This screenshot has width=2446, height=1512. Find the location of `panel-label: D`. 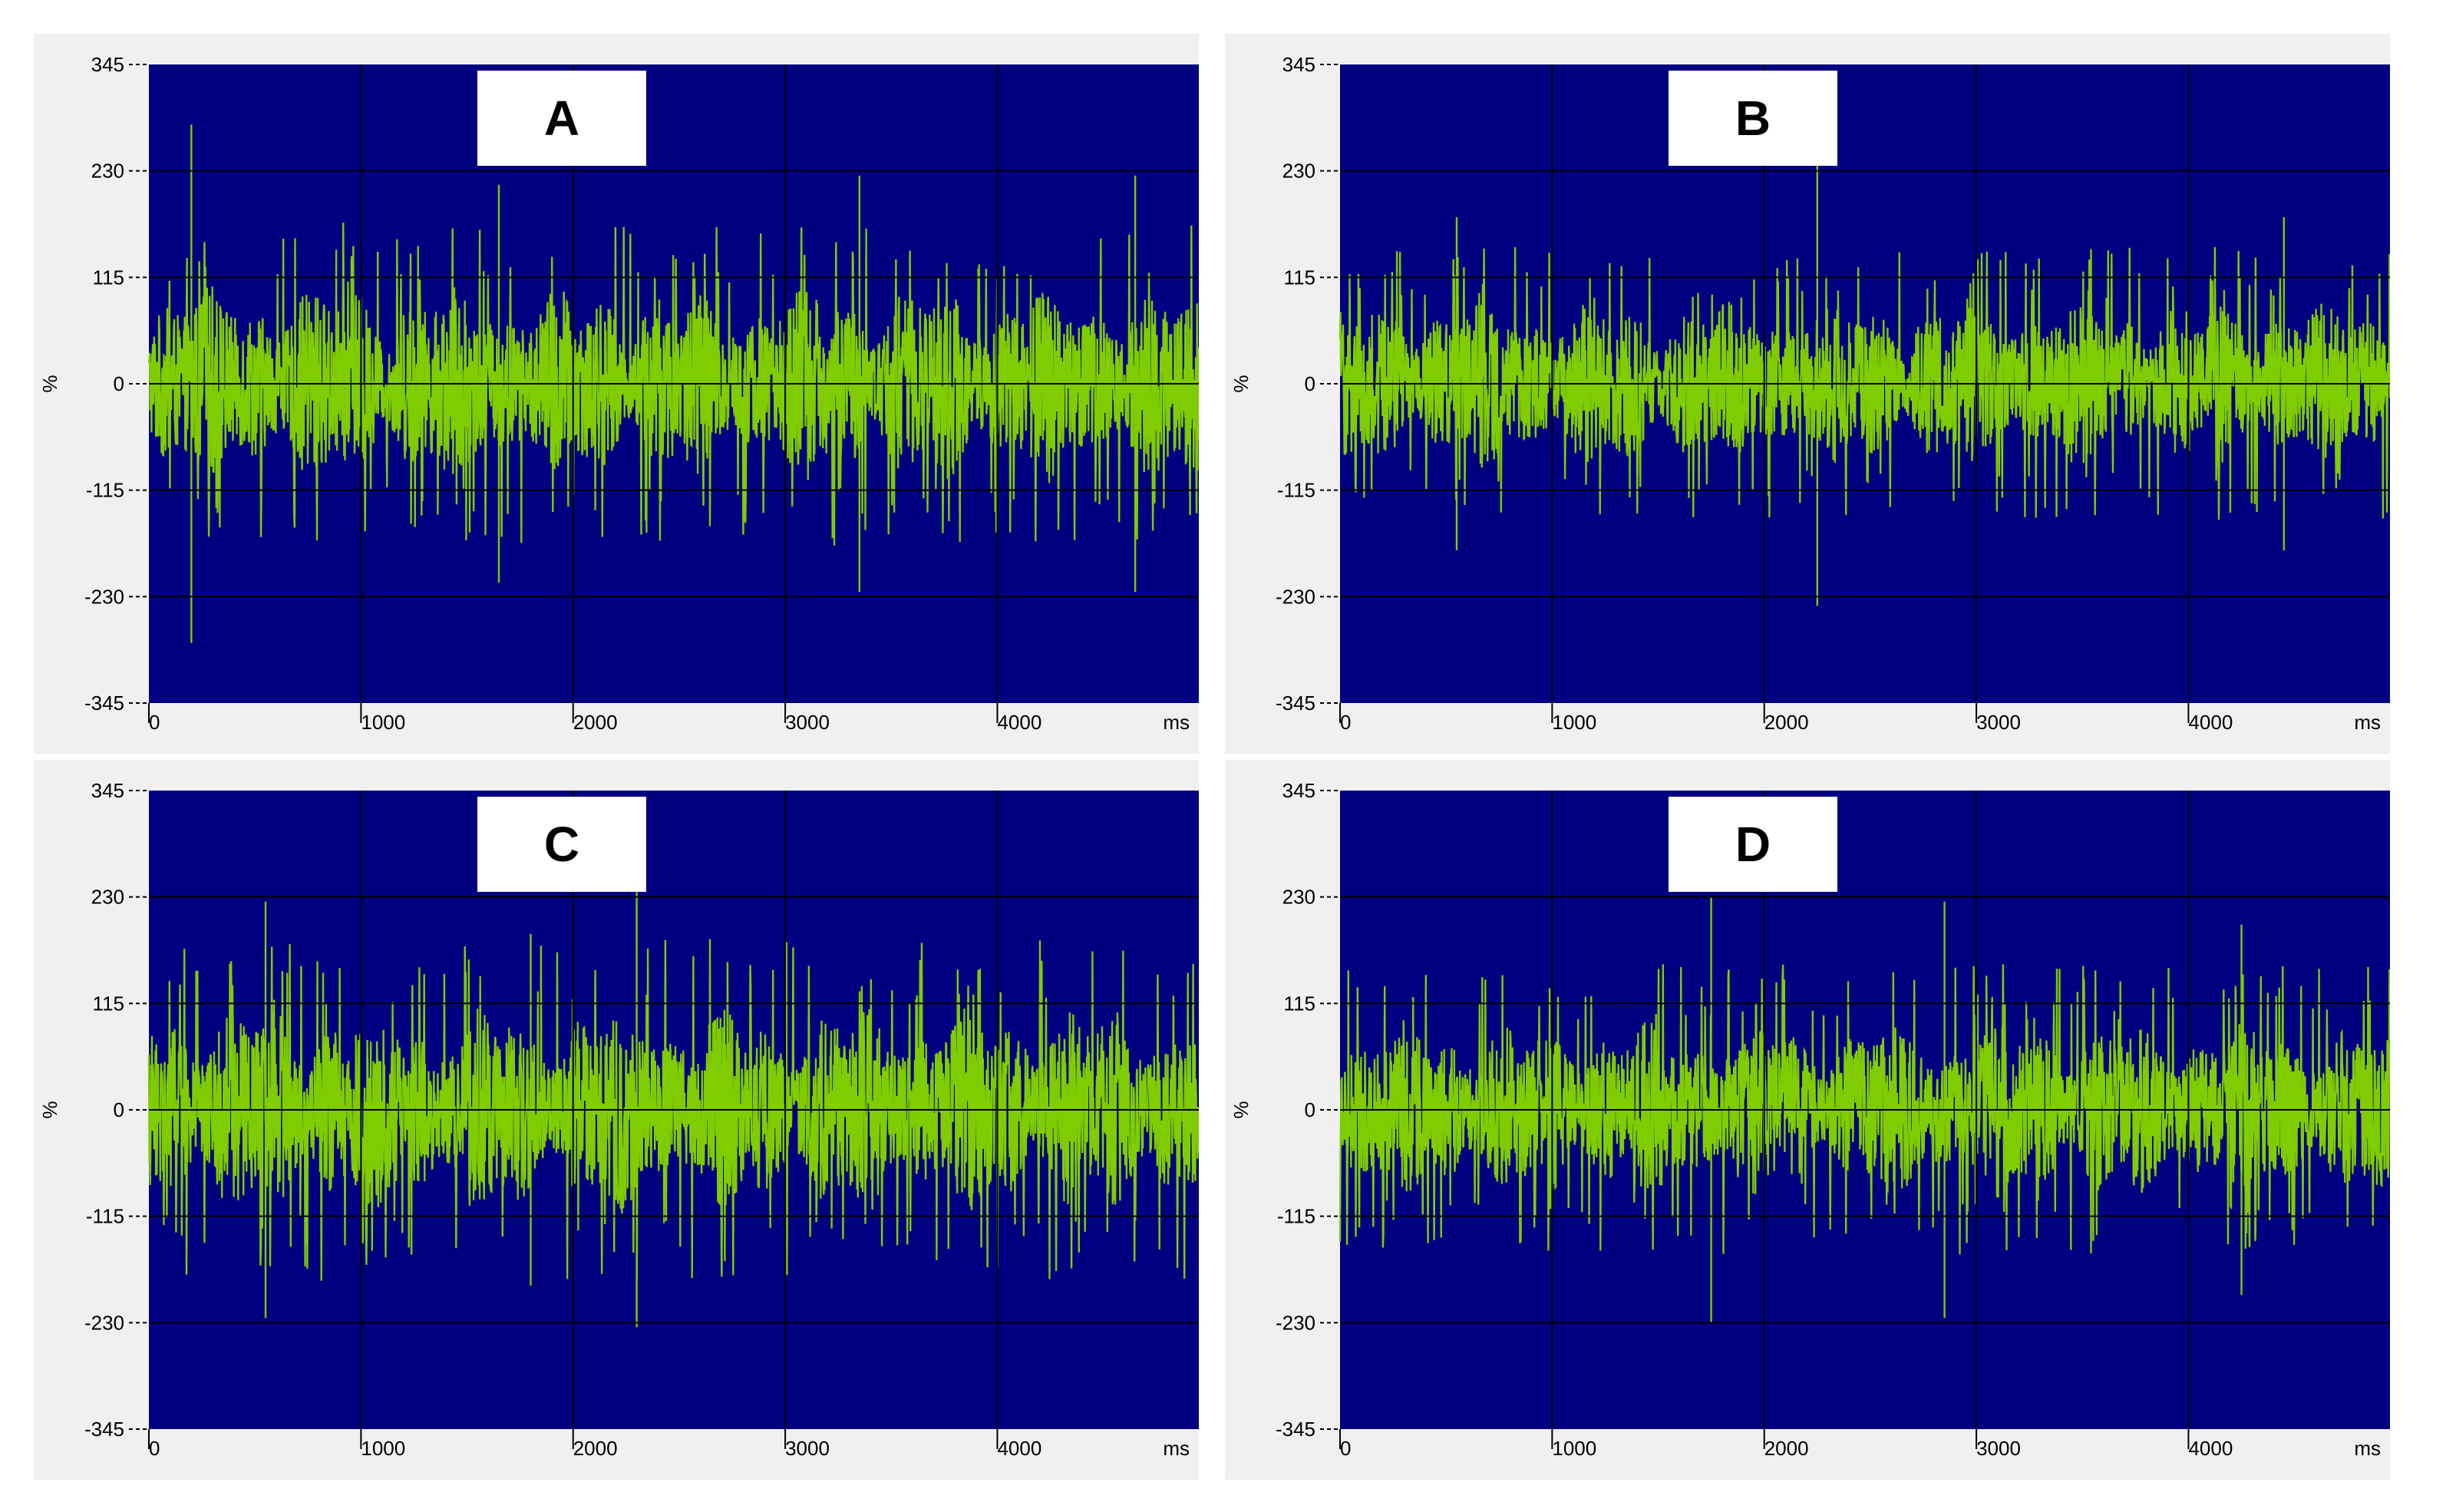

panel-label: D is located at coordinates (1753, 845).